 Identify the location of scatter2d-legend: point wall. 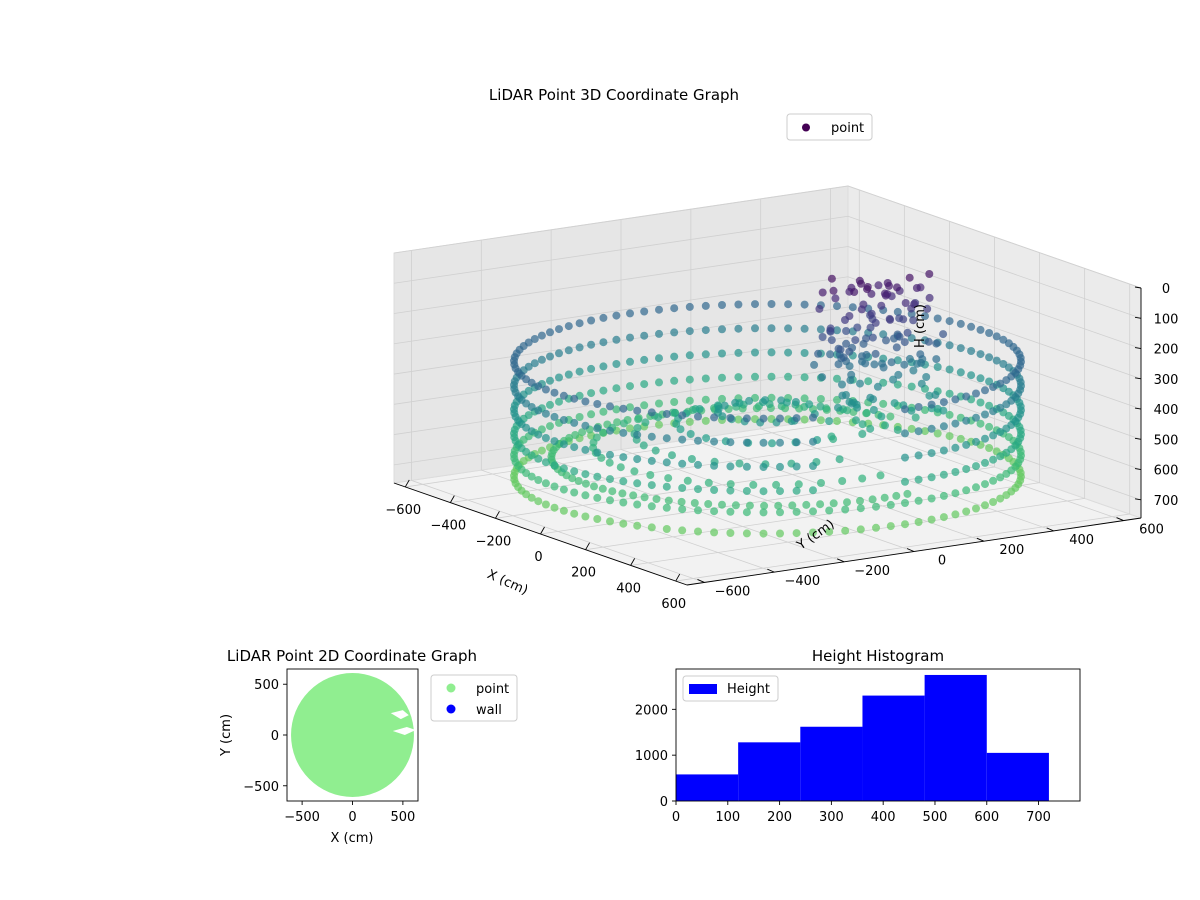
(474, 698).